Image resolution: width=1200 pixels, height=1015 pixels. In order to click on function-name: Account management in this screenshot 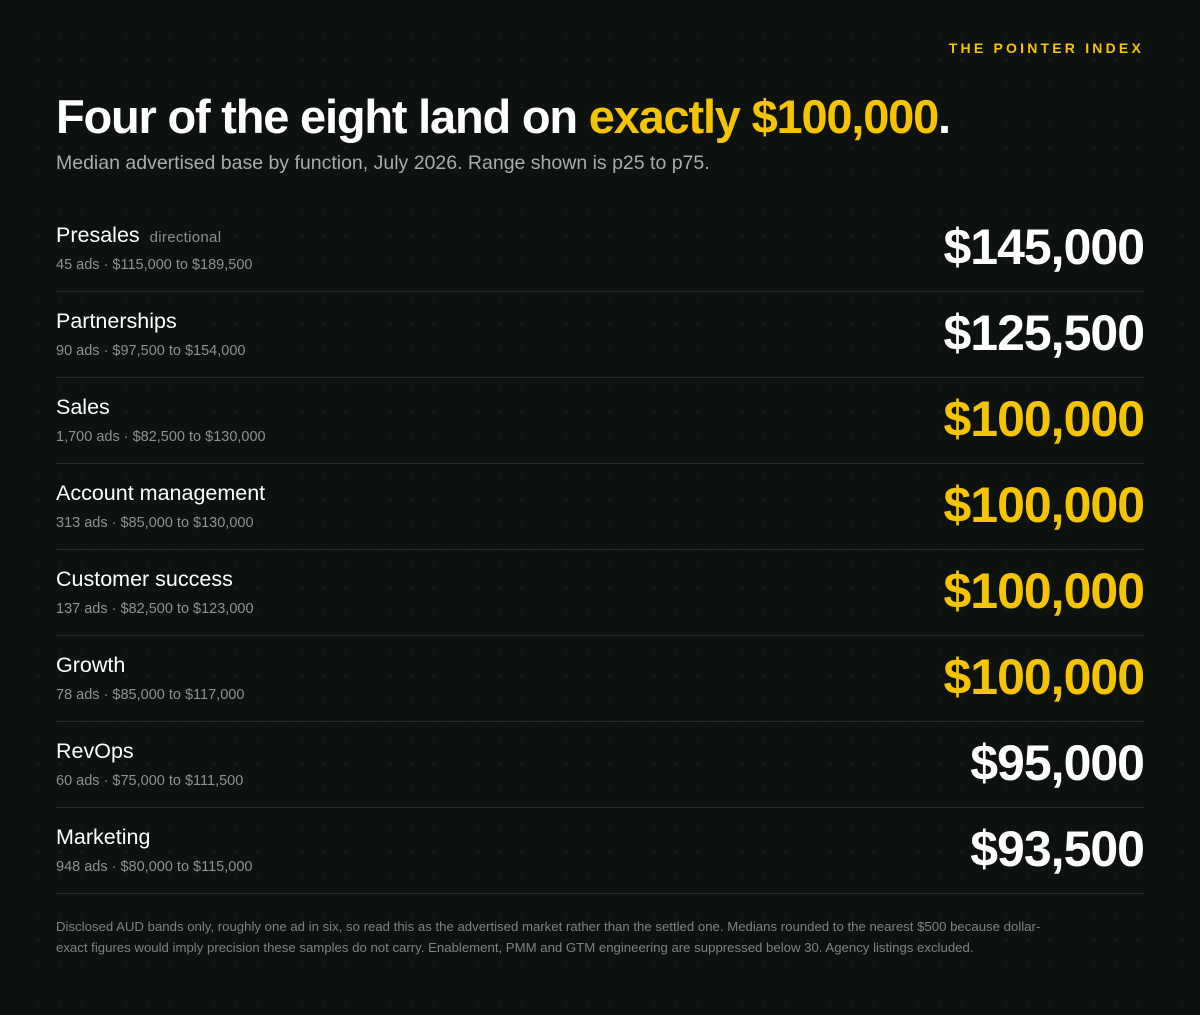, I will do `click(160, 493)`.